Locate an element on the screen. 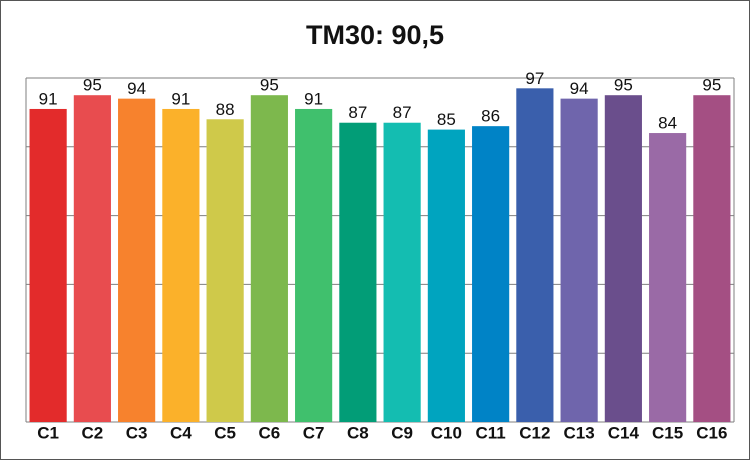 The height and width of the screenshot is (460, 750). x-tick-label: C3 is located at coordinates (137, 432).